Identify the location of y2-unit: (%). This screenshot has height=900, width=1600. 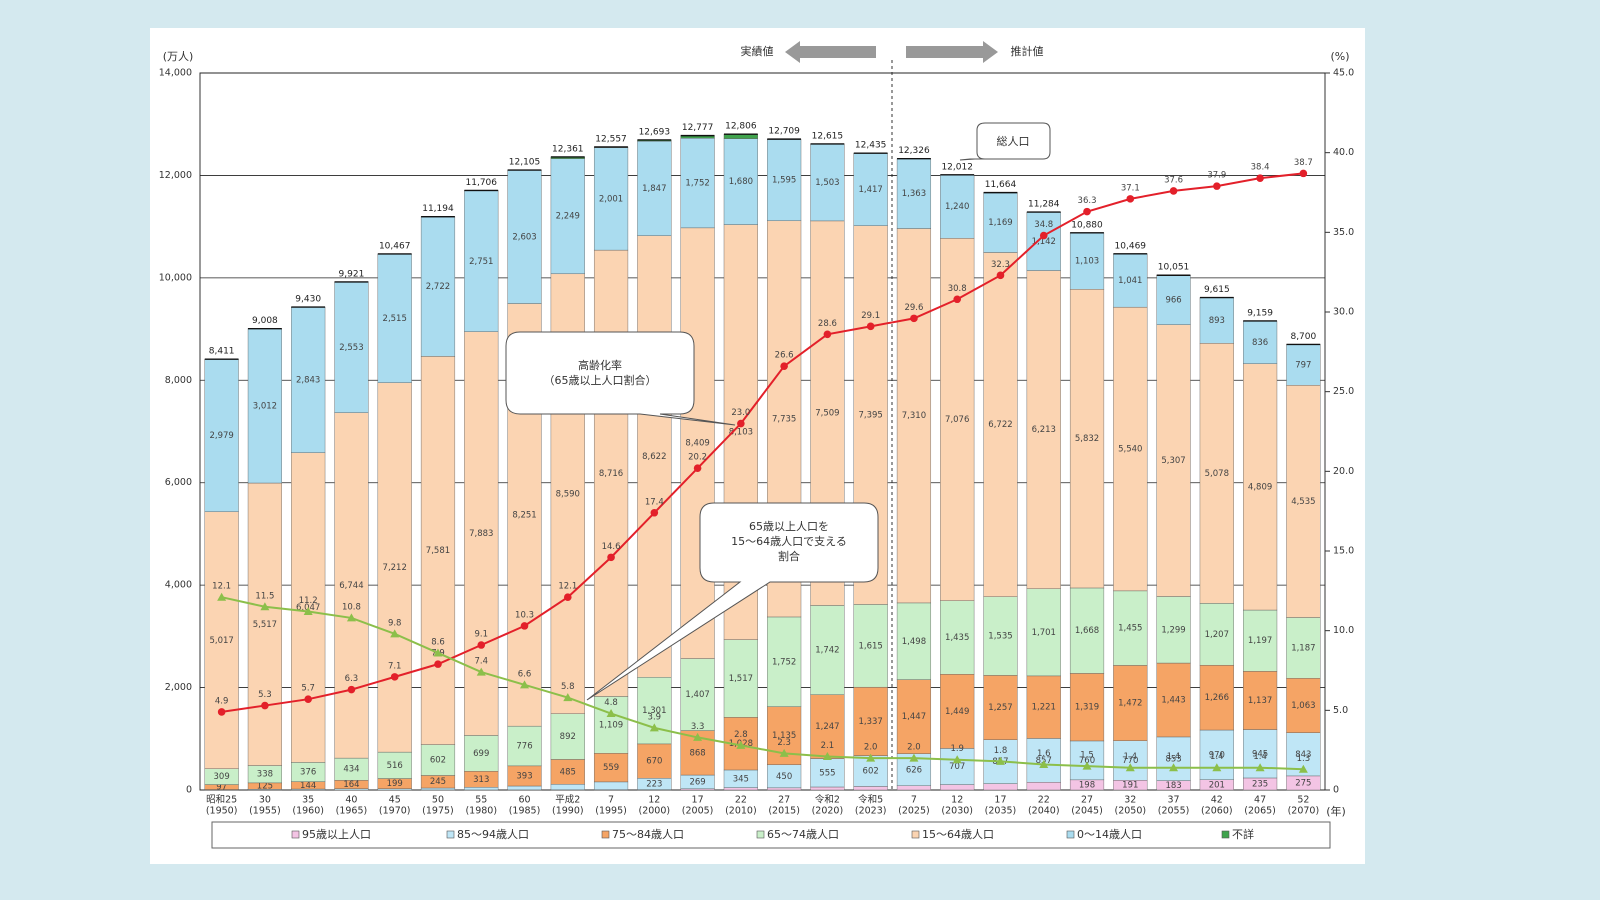
(1339, 56).